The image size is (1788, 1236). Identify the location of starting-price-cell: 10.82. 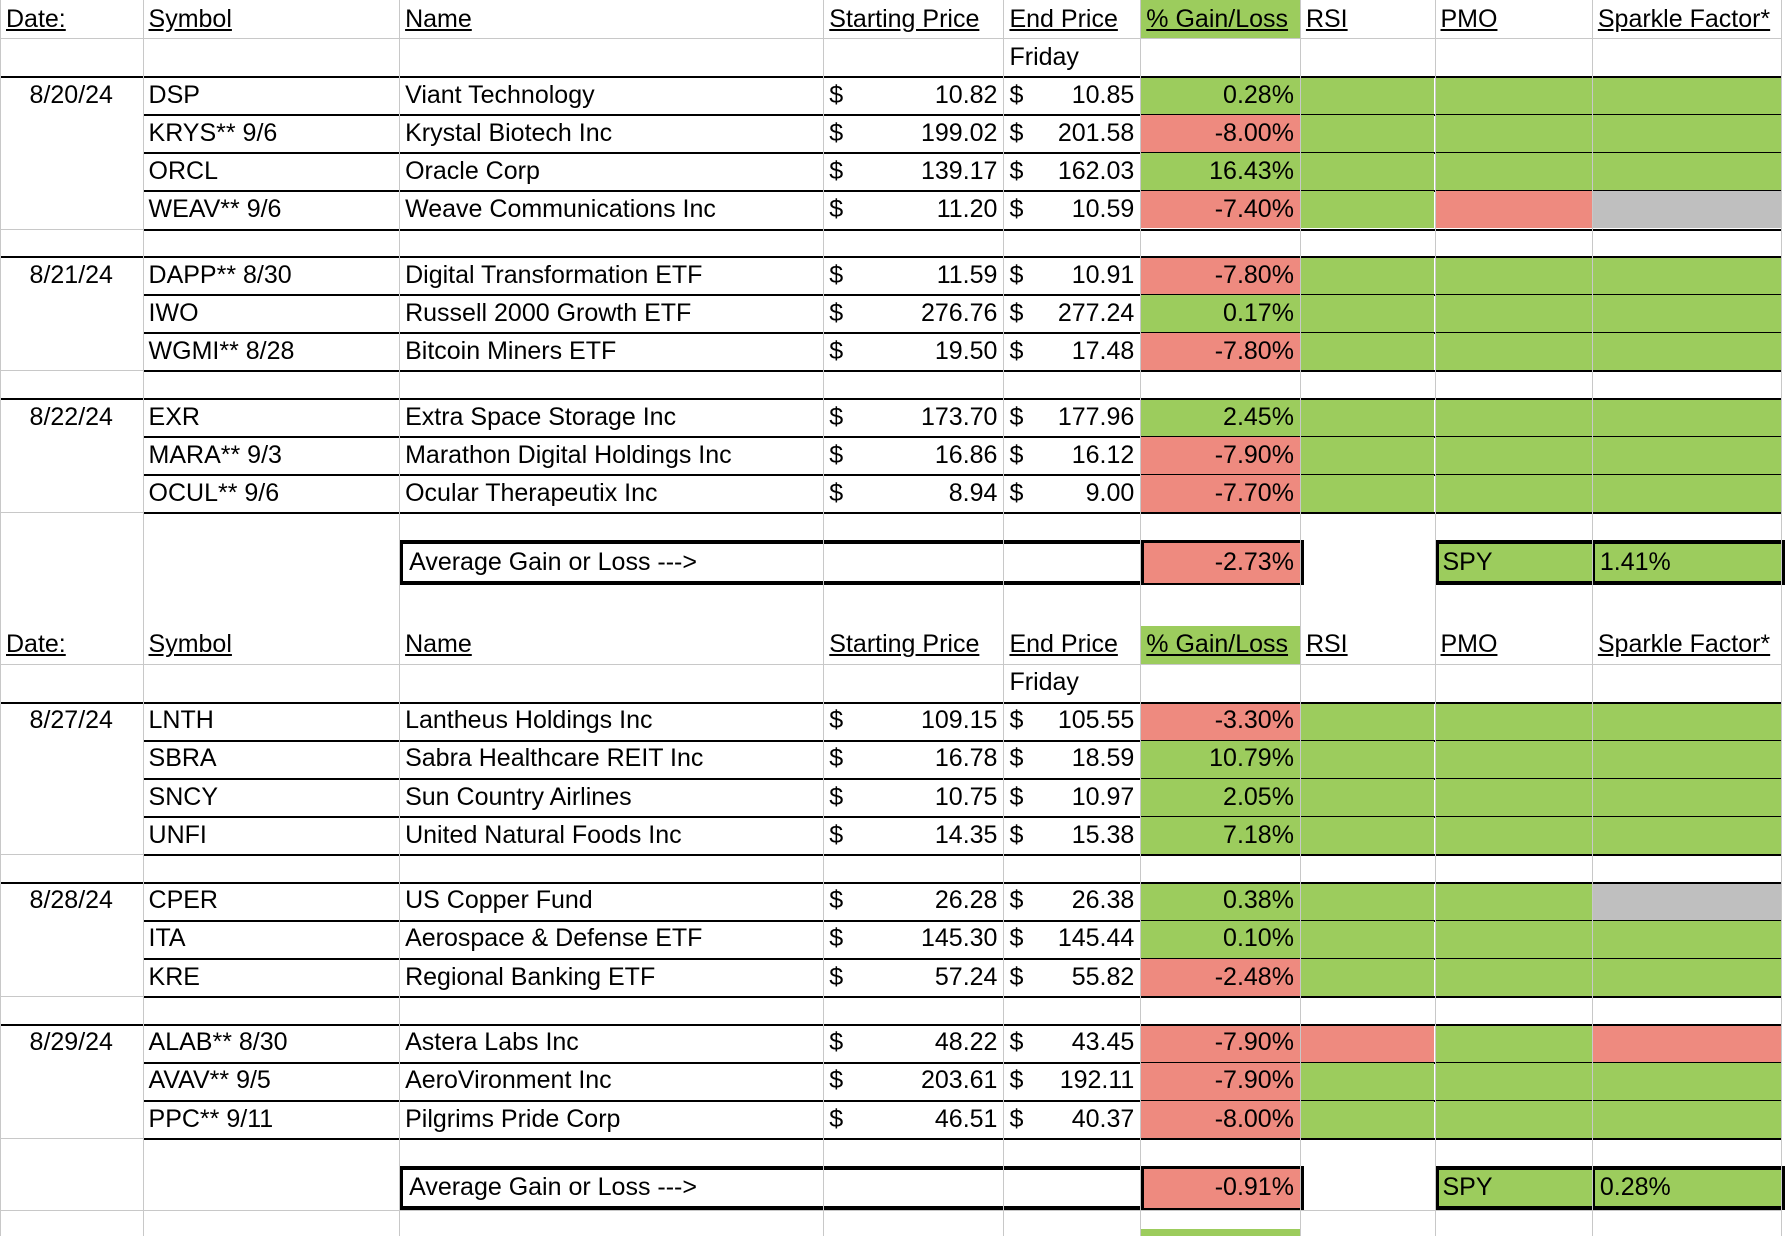
(966, 94).